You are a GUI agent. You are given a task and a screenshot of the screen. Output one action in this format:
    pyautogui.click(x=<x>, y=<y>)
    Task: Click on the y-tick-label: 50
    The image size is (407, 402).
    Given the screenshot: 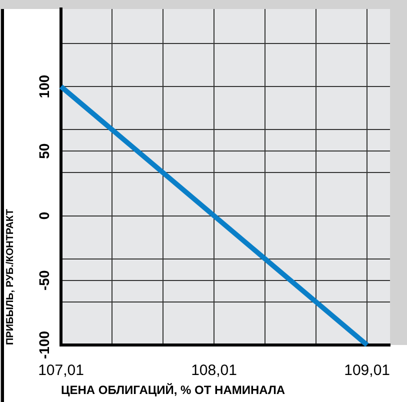 What is the action you would take?
    pyautogui.click(x=44, y=151)
    